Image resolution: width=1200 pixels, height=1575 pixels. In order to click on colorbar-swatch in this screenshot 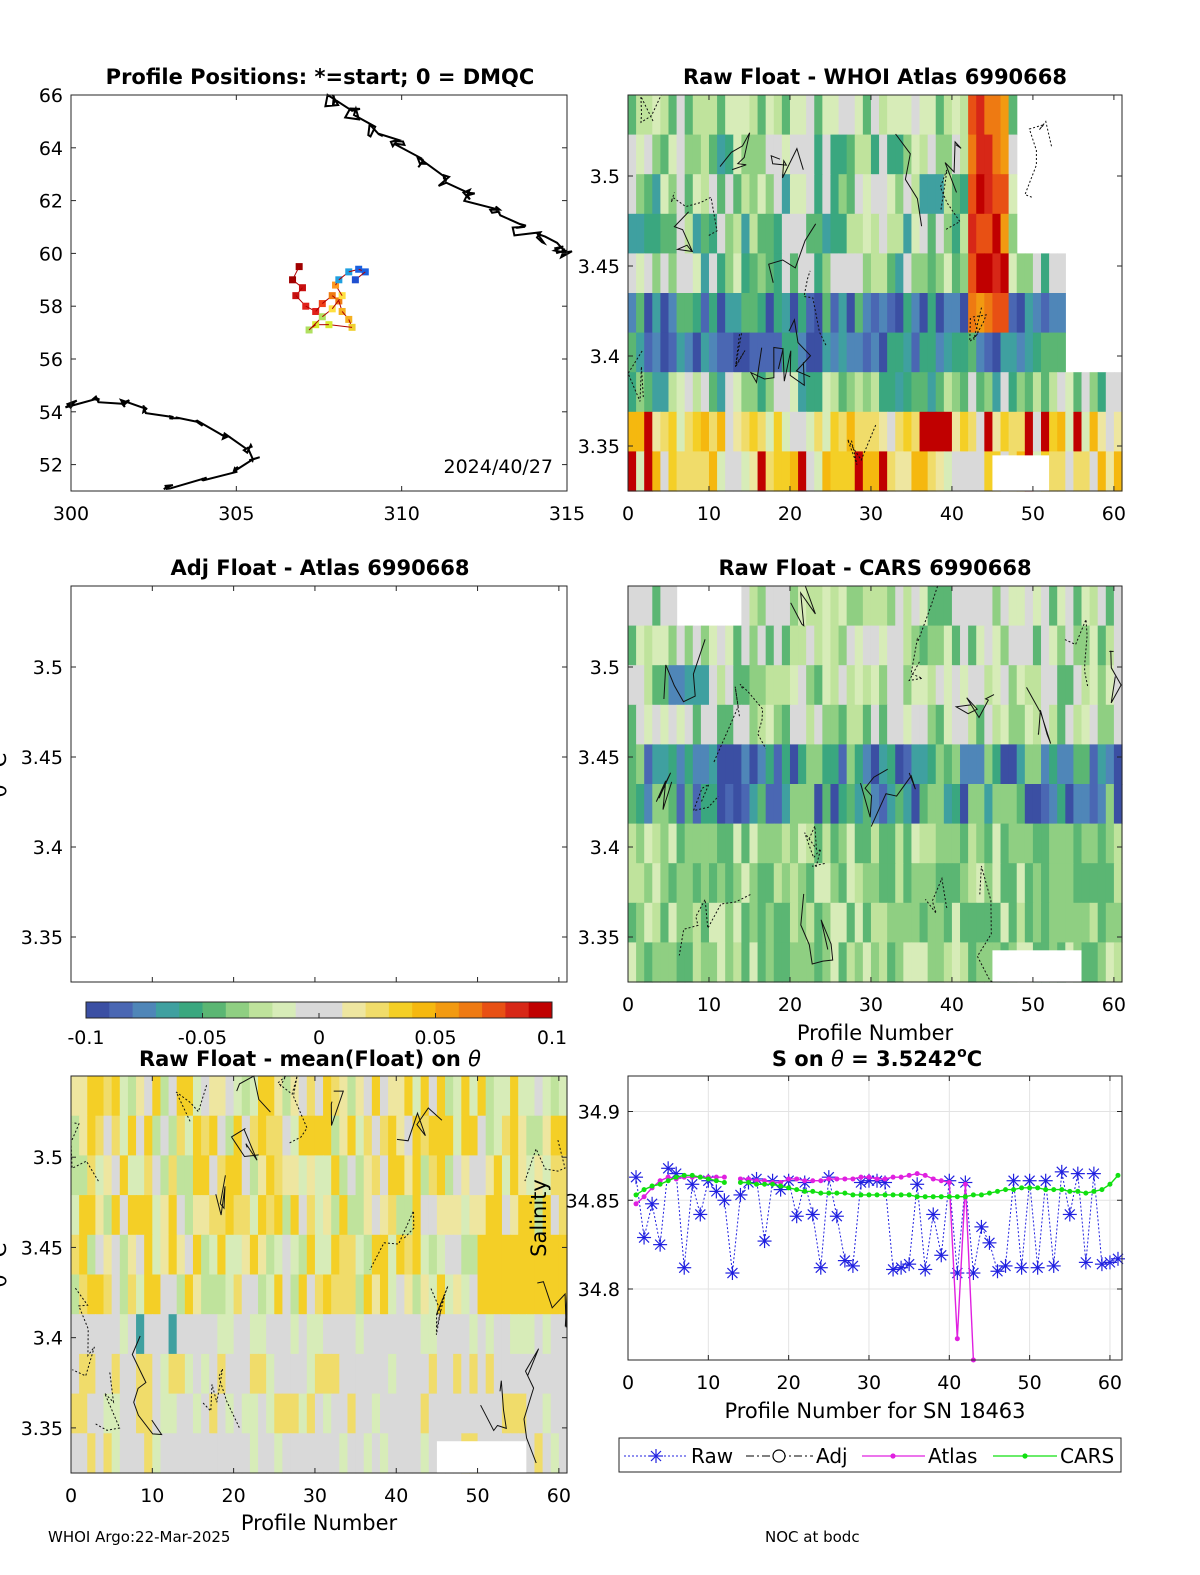, I will do `click(237, 1010)`.